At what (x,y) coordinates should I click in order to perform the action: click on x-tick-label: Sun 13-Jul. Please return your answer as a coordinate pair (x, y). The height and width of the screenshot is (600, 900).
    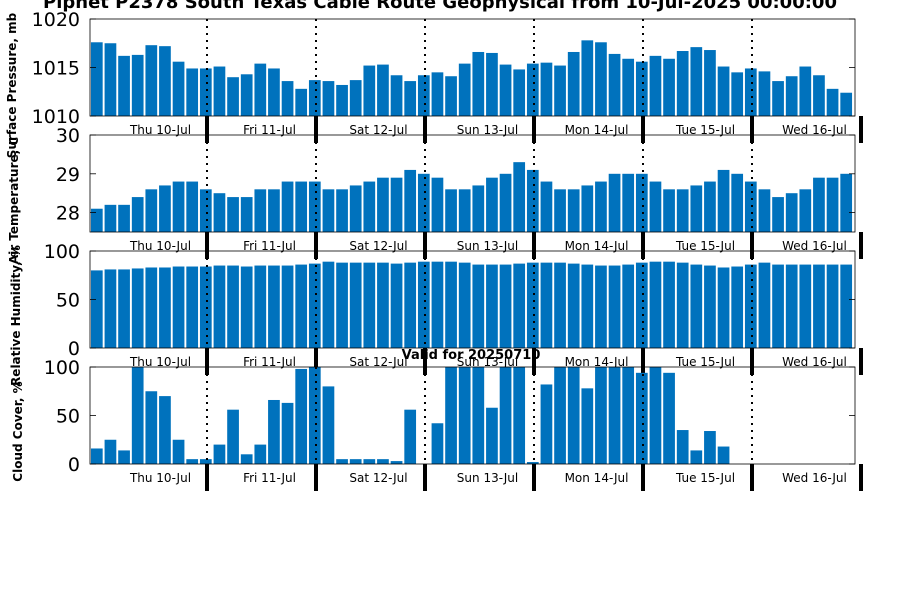
    Looking at the image, I should click on (487, 130).